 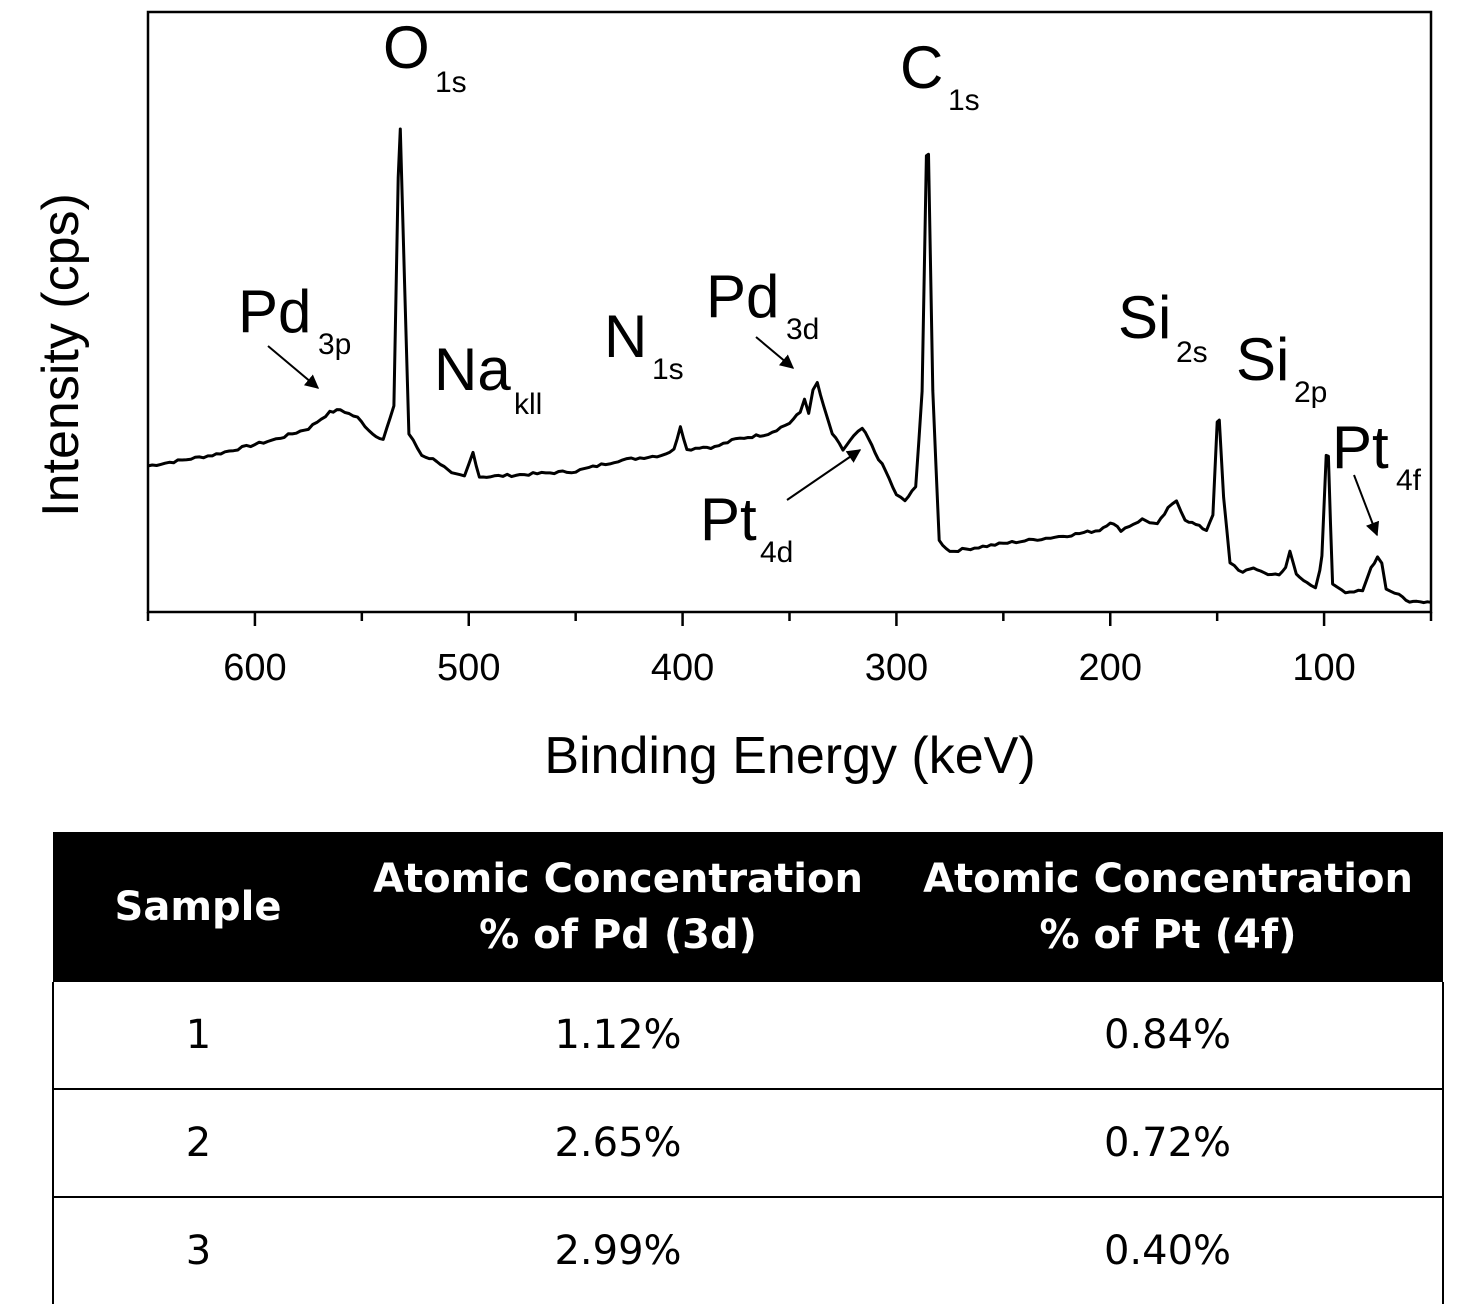 I want to click on table-cell: 2.99%, so click(x=618, y=1251).